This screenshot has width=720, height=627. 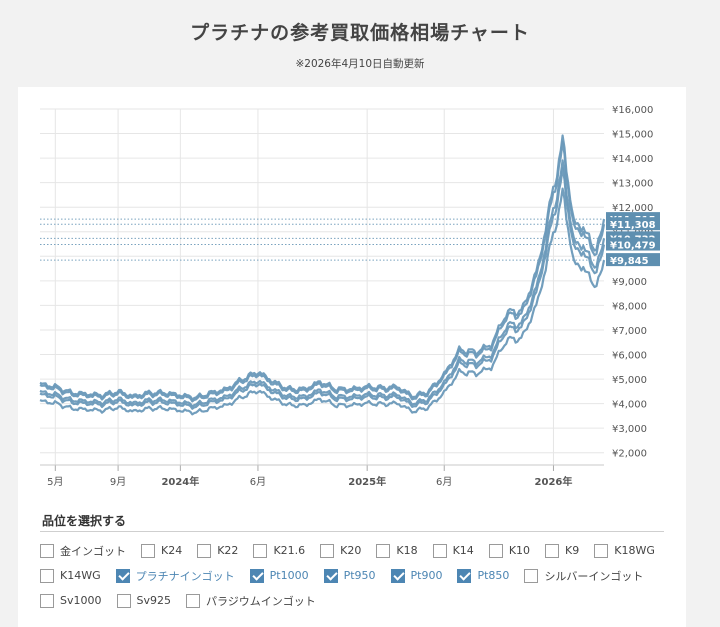 I want to click on latest-value-label: ¥11,308, so click(x=633, y=224).